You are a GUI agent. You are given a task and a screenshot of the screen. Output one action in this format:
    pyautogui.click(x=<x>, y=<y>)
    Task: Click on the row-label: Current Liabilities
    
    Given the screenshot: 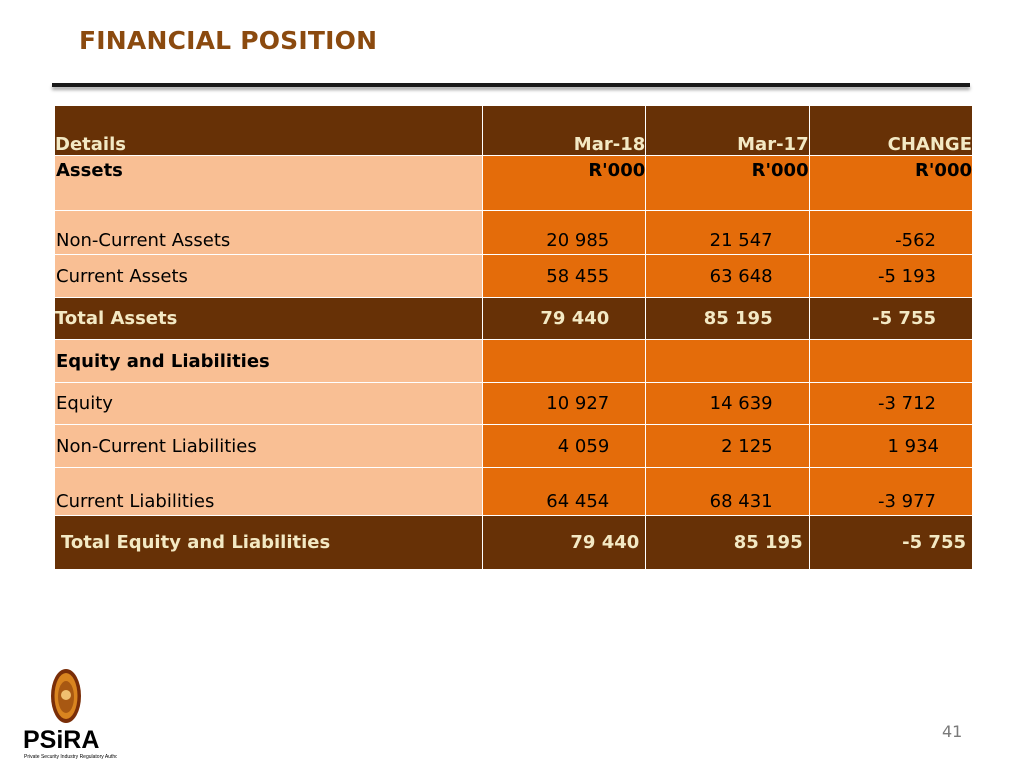 What is the action you would take?
    pyautogui.click(x=268, y=491)
    